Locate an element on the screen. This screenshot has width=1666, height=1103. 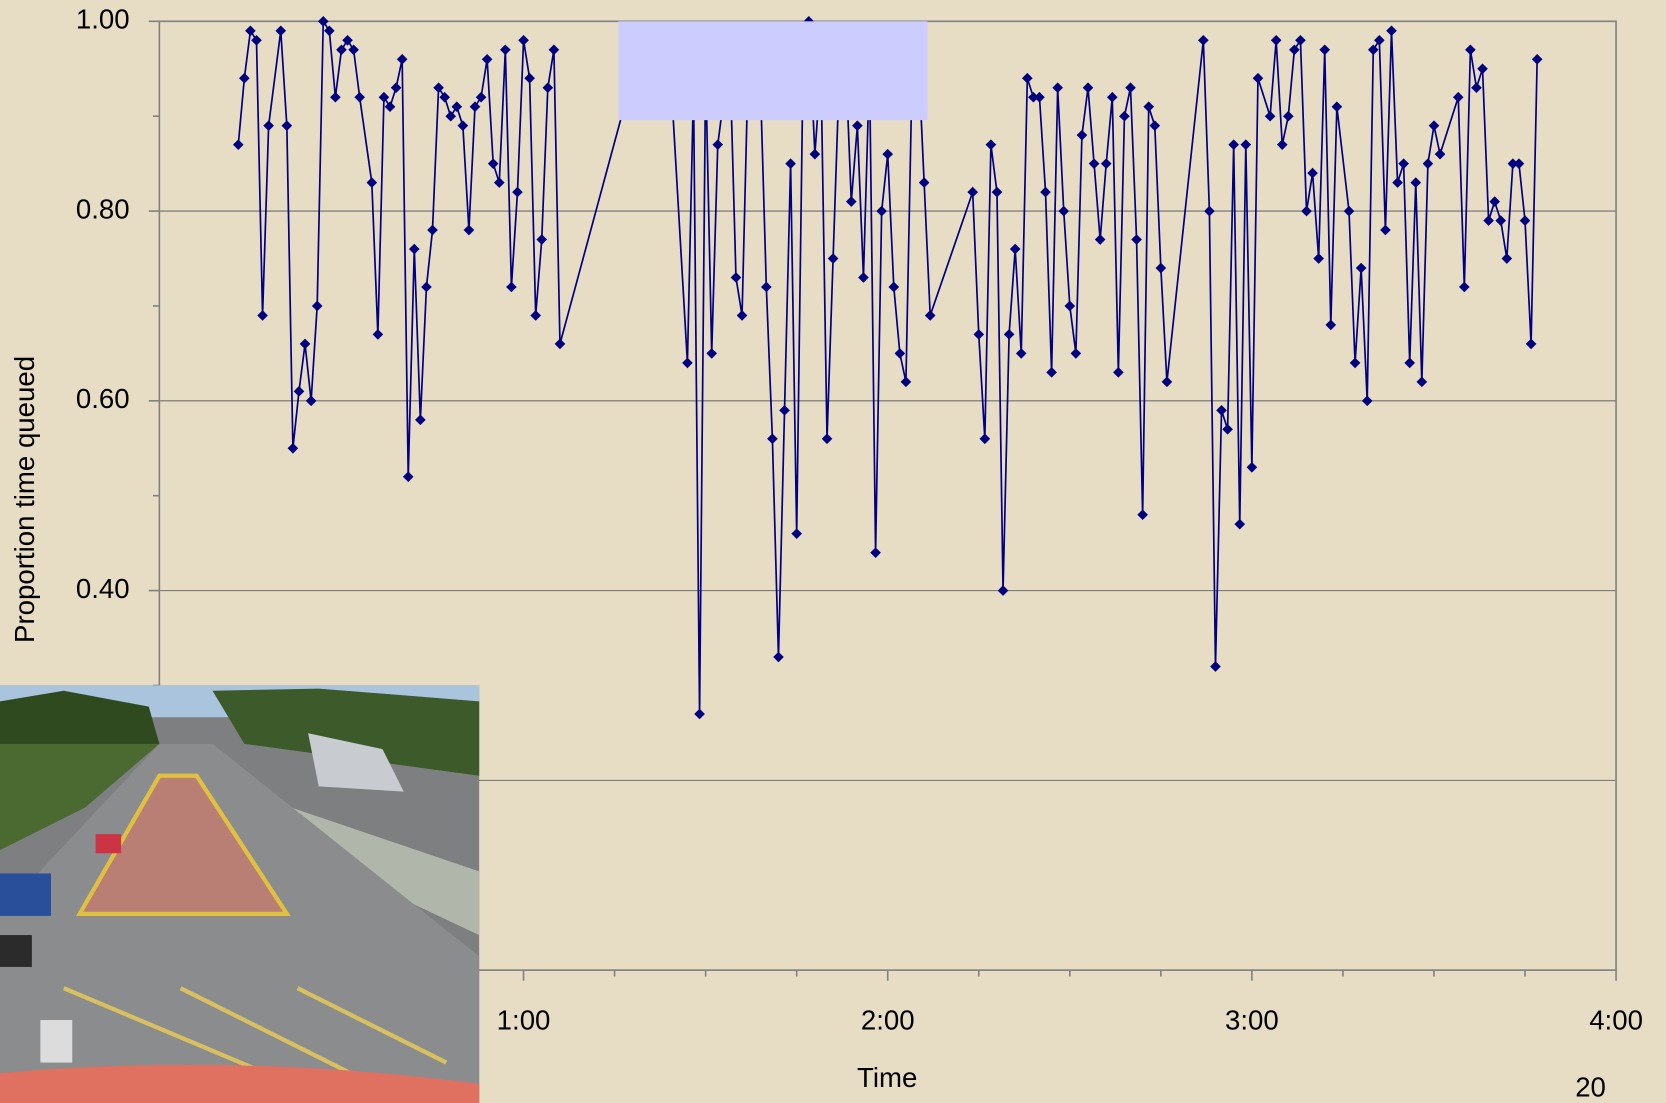
traffic-photo is located at coordinates (240, 894).